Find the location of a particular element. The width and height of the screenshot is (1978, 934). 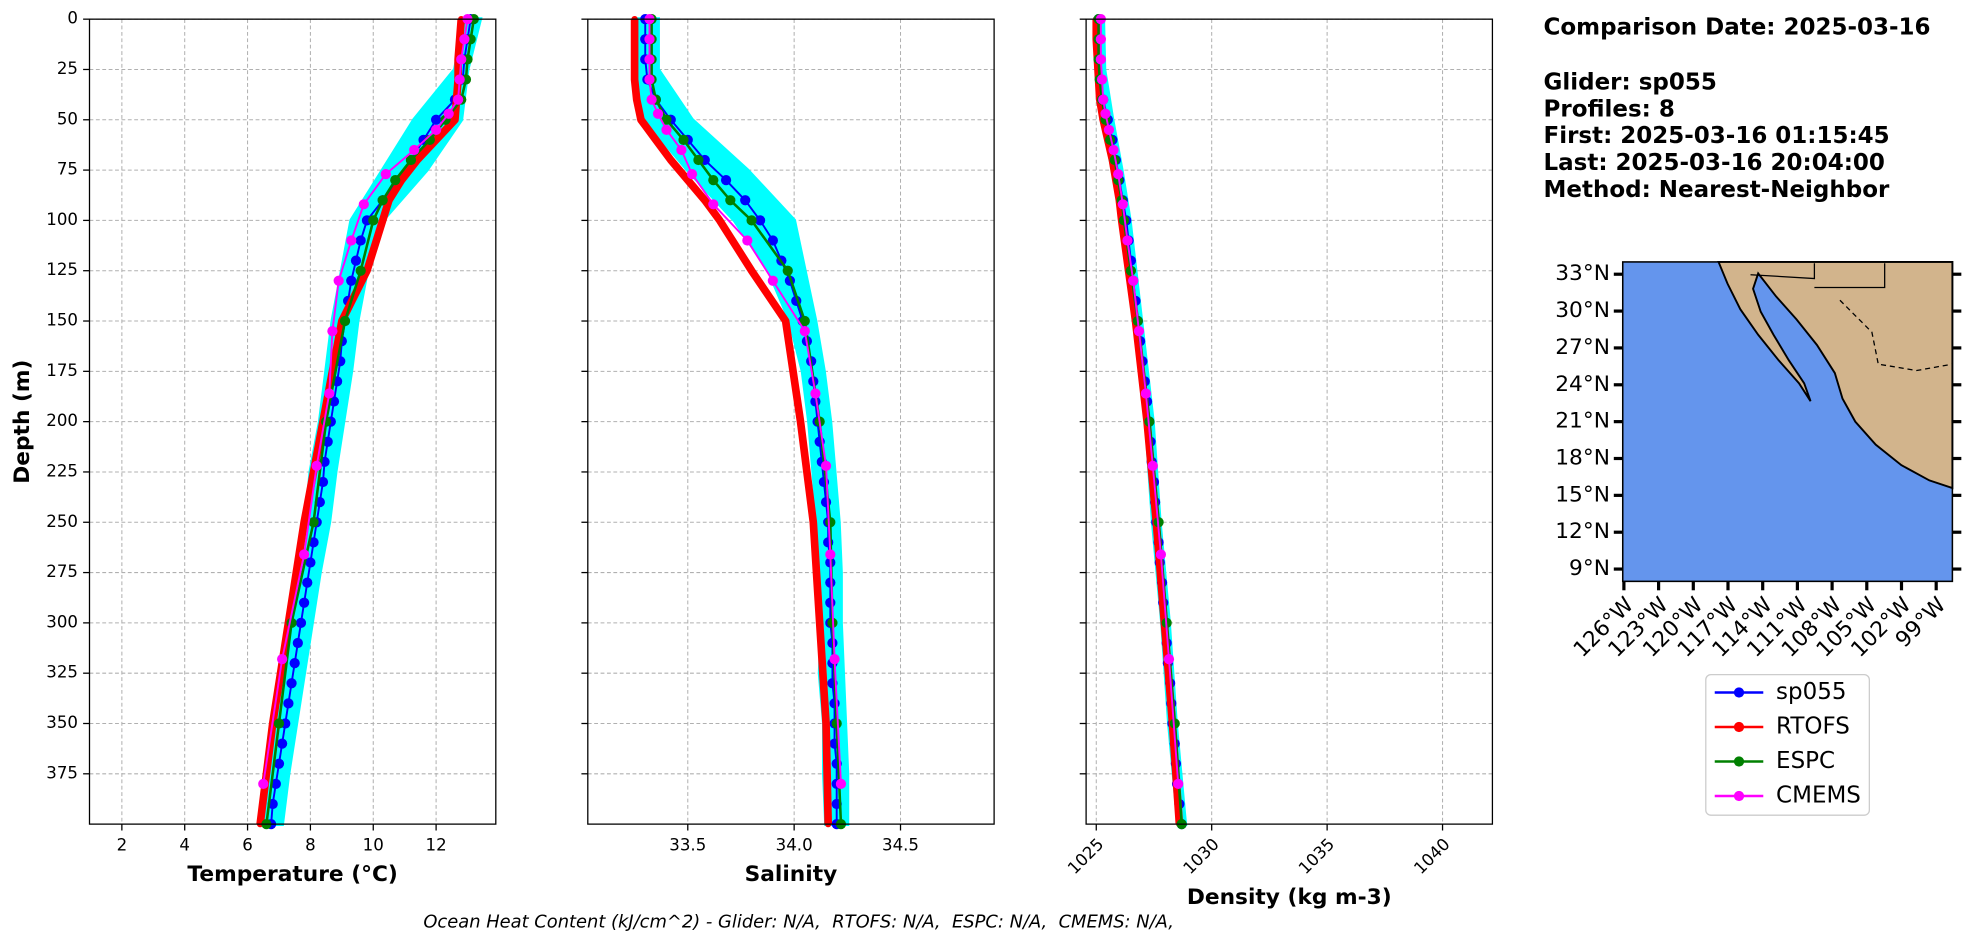

line is located at coordinates (731, 422).